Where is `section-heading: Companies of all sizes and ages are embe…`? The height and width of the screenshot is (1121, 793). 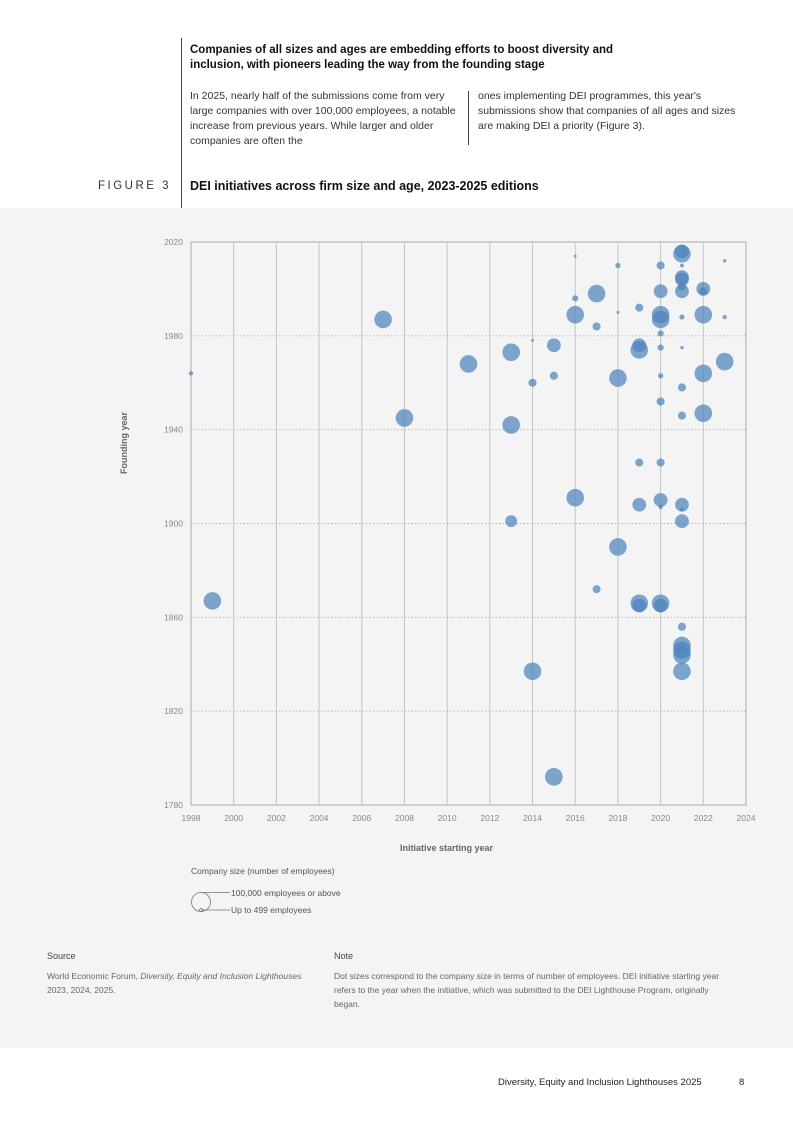 section-heading: Companies of all sizes and ages are embe… is located at coordinates (402, 57).